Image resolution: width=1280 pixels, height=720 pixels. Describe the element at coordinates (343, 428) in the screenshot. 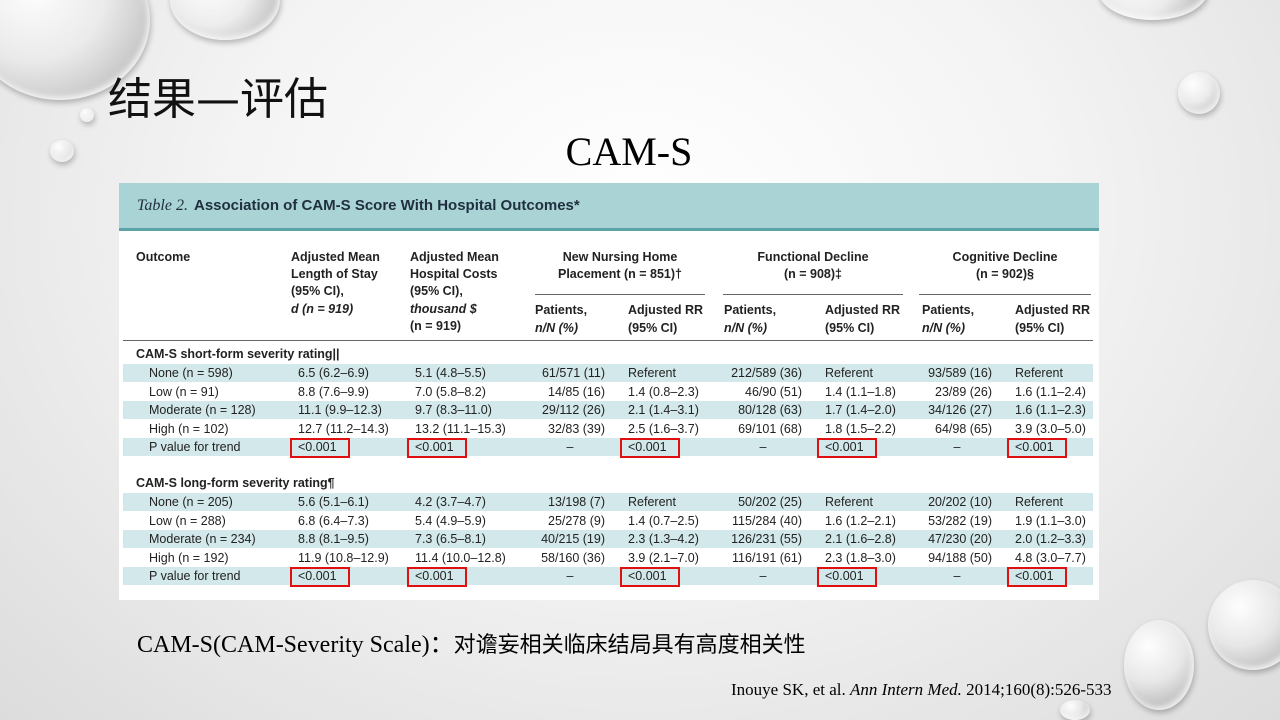

I see `table-cell: 12.7 (11.2–14.3)` at that location.